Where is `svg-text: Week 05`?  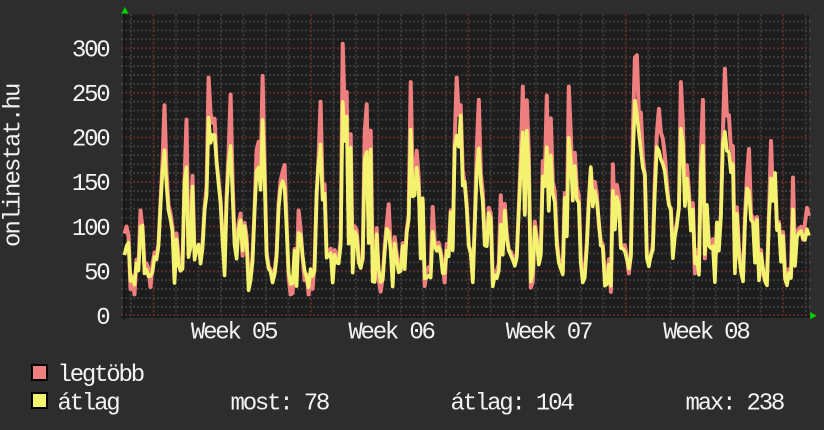 svg-text: Week 05 is located at coordinates (234, 333).